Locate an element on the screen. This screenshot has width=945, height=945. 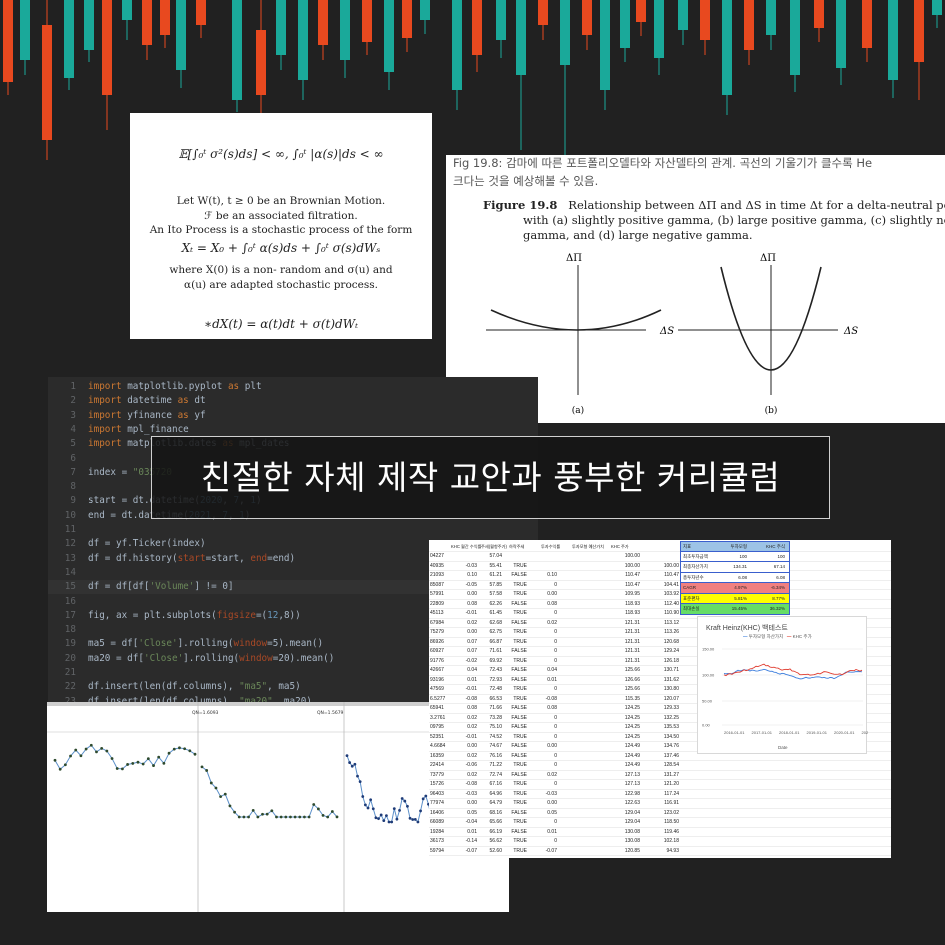
sheet-cell: 118.50 is located at coordinates (671, 822).